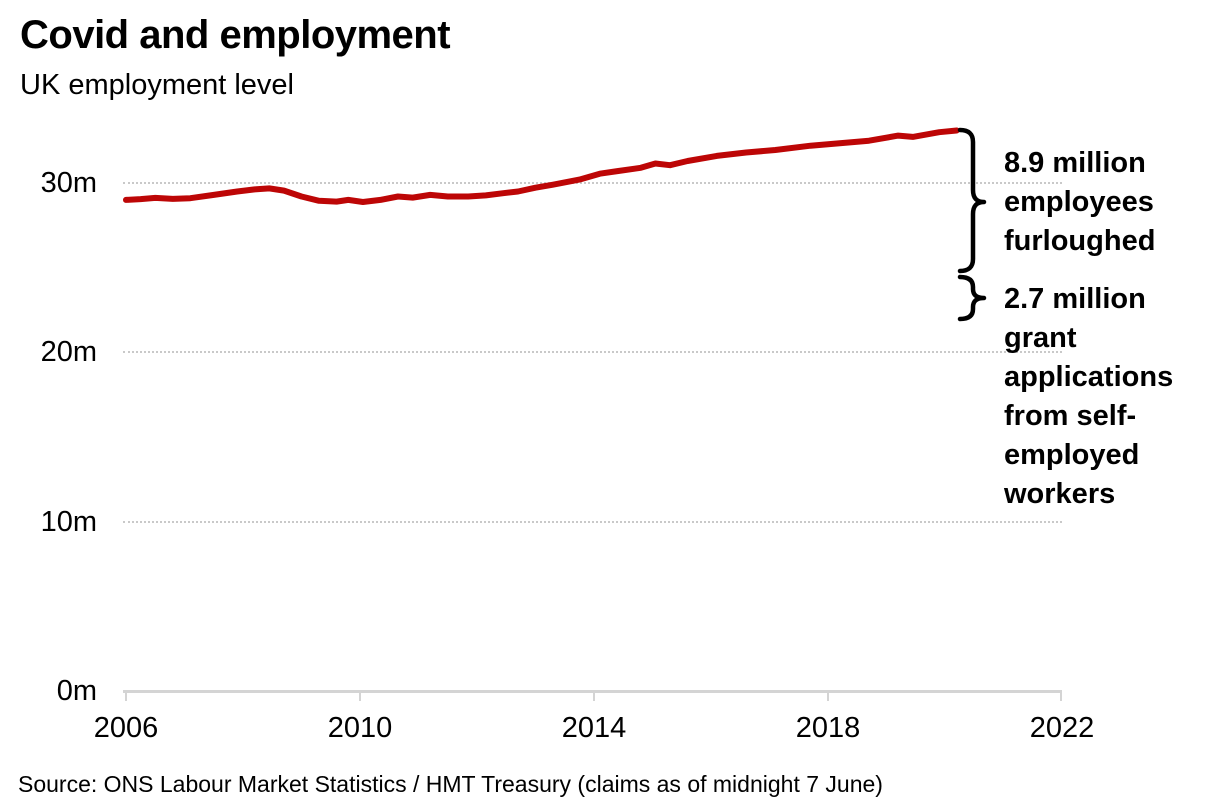  Describe the element at coordinates (1061, 696) in the screenshot. I see `x-axis-tick-2022` at that location.